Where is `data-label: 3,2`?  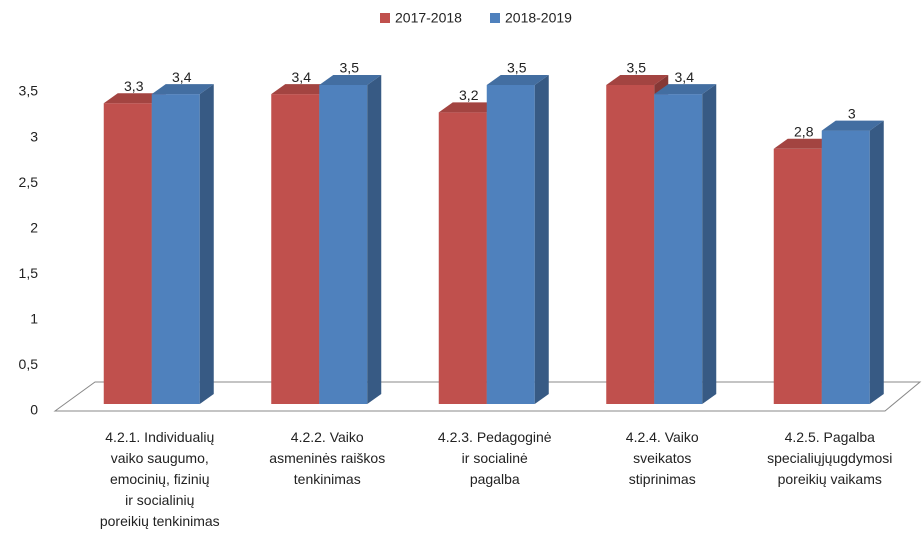 data-label: 3,2 is located at coordinates (469, 95).